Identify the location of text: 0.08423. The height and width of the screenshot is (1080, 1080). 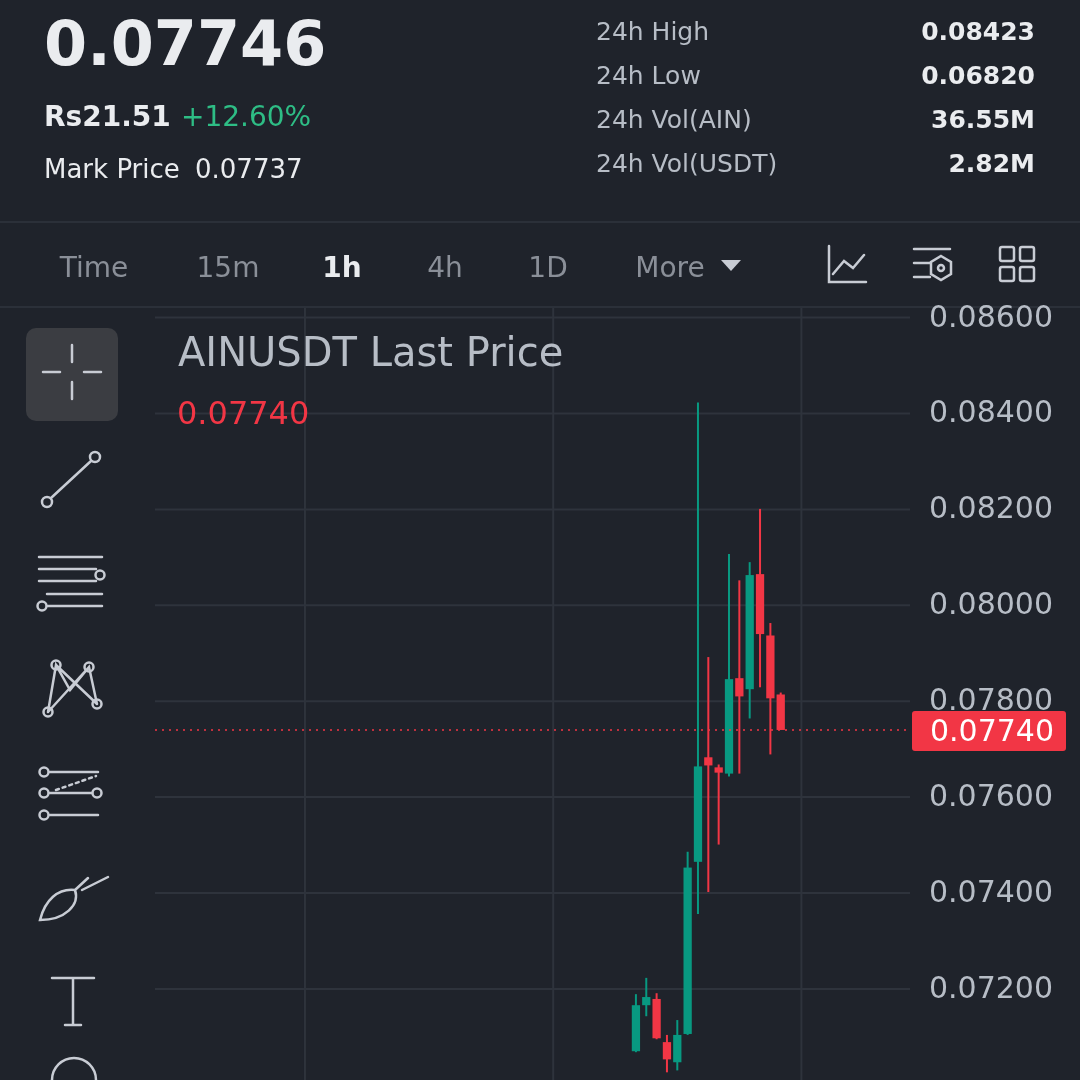
(978, 31).